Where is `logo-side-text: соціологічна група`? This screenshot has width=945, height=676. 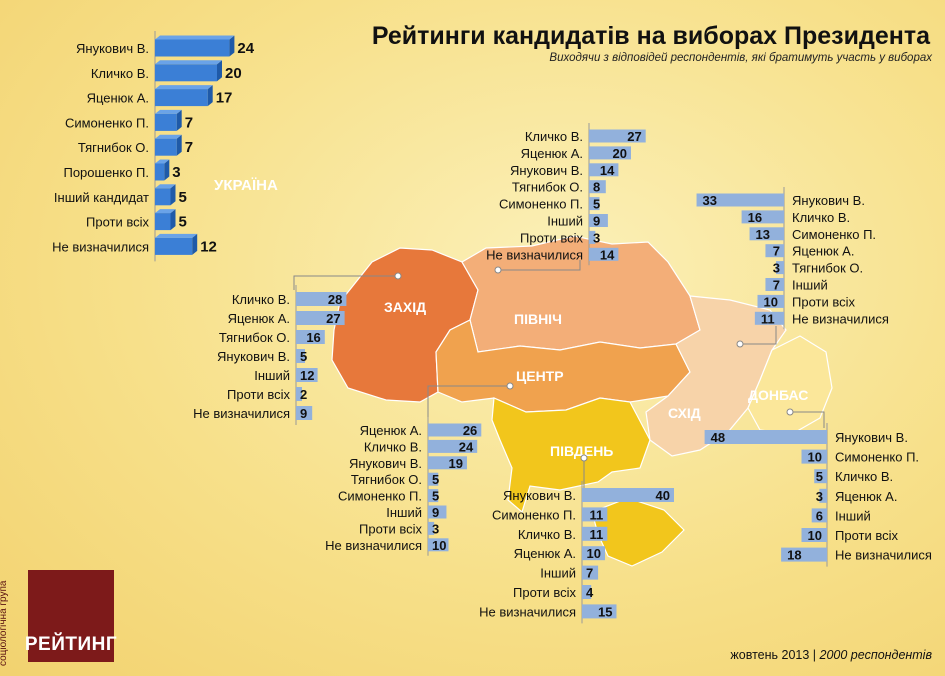
logo-side-text: соціологічна група is located at coordinates (4, 623).